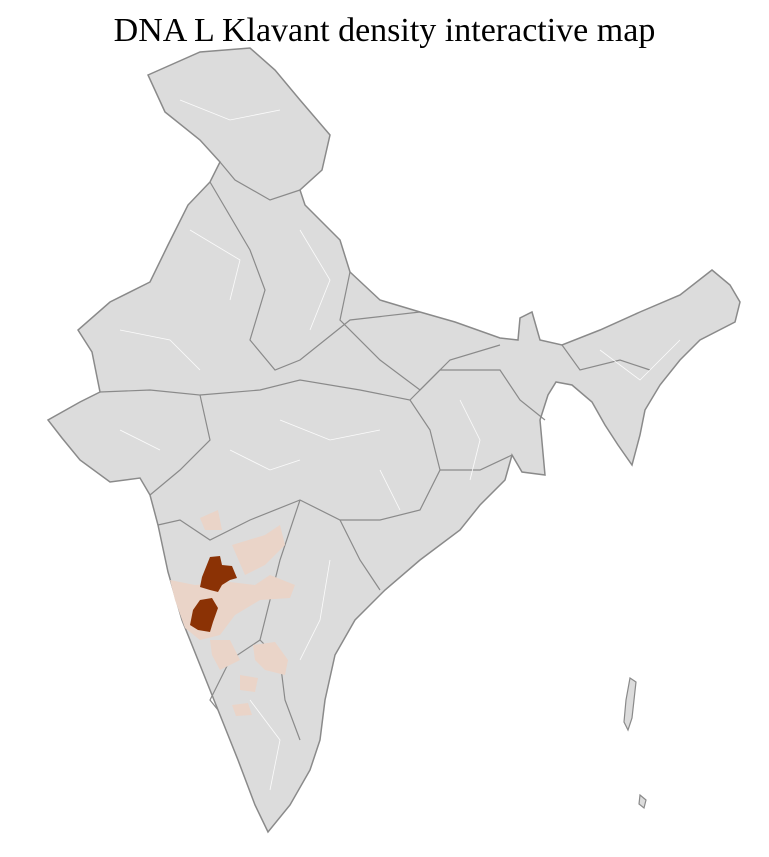  Describe the element at coordinates (384, 30) in the screenshot. I see `map-title: DNA L Klavant density interactive map` at that location.